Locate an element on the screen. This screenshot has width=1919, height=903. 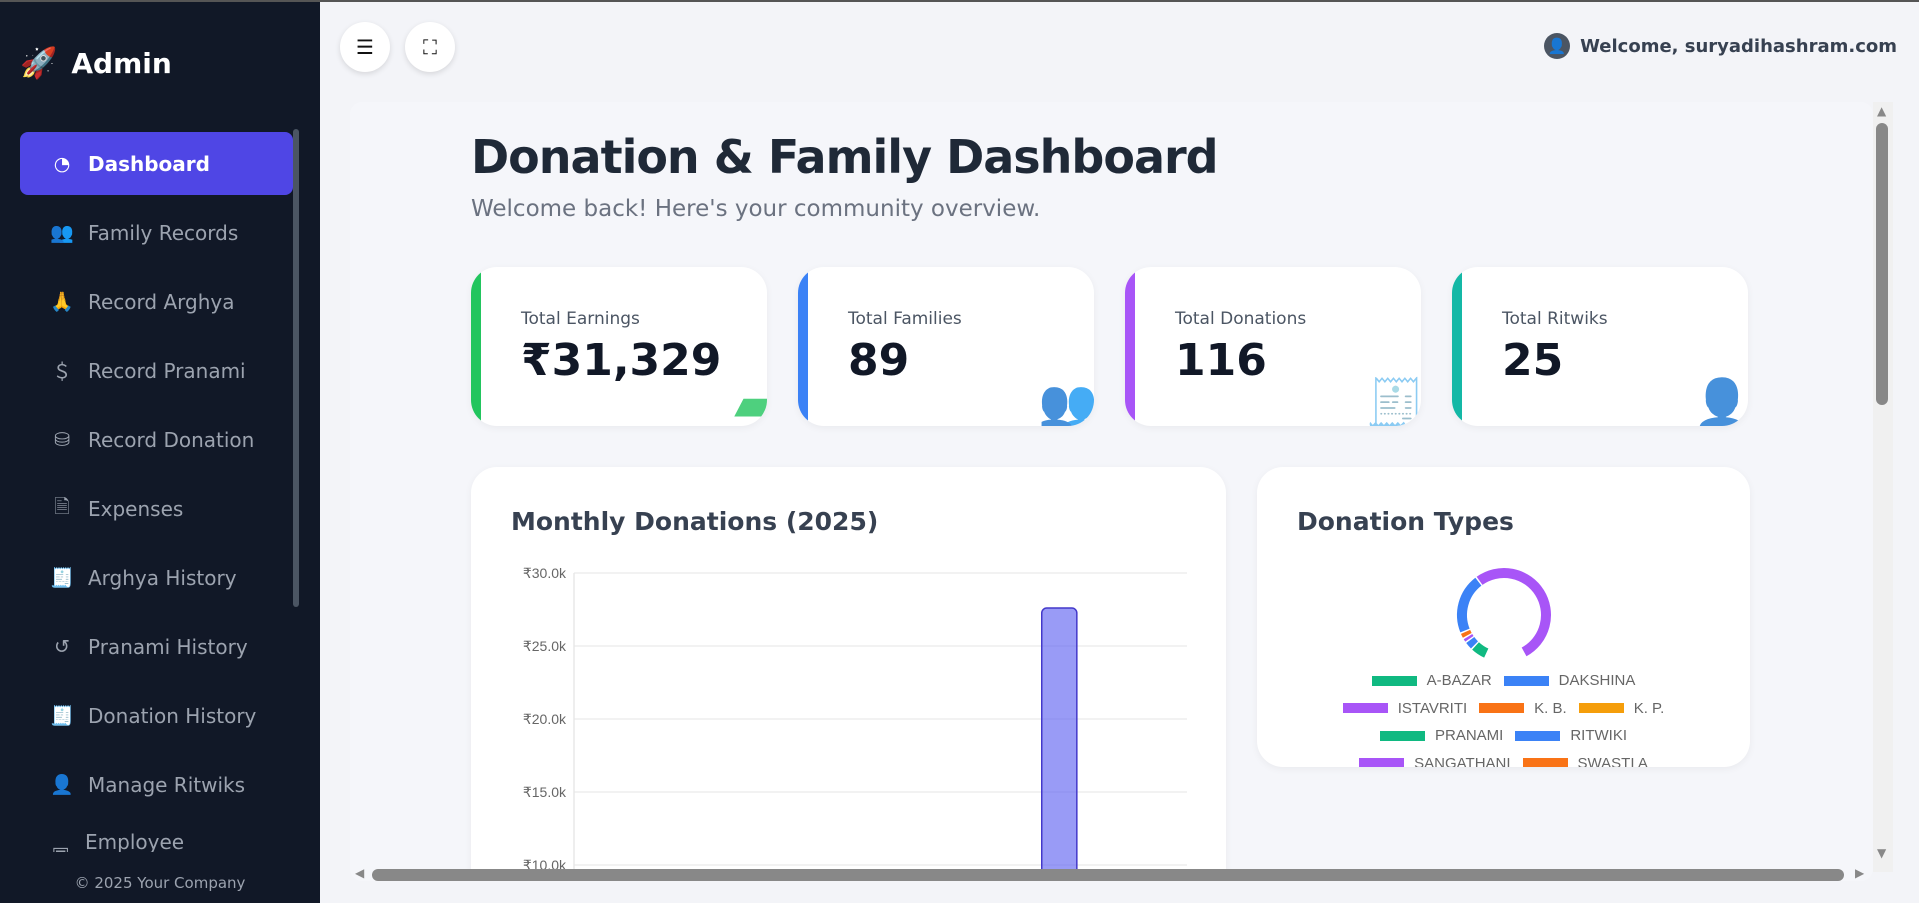
legend-item: SWASTI A is located at coordinates (1585, 759).